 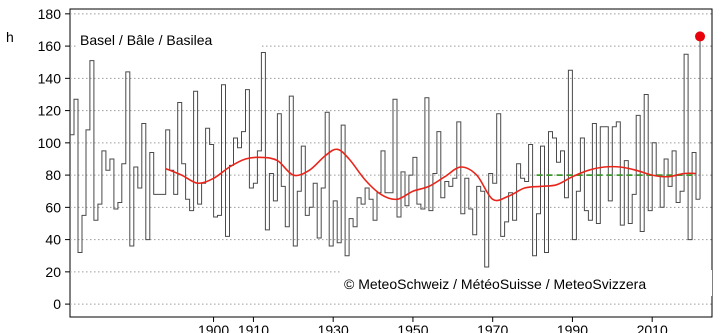 I want to click on x-axis-ticks: 1900 1910 1930 1950 1970 1990 2010, so click(x=433, y=325).